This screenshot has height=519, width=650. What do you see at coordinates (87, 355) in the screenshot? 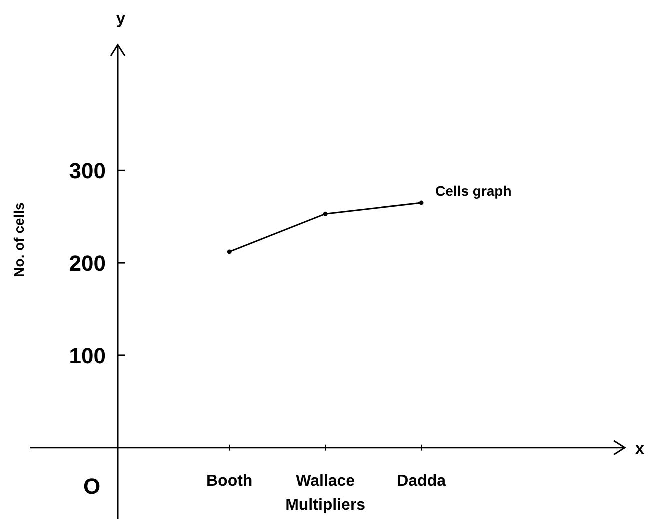
I see `y-tick-label: 100` at bounding box center [87, 355].